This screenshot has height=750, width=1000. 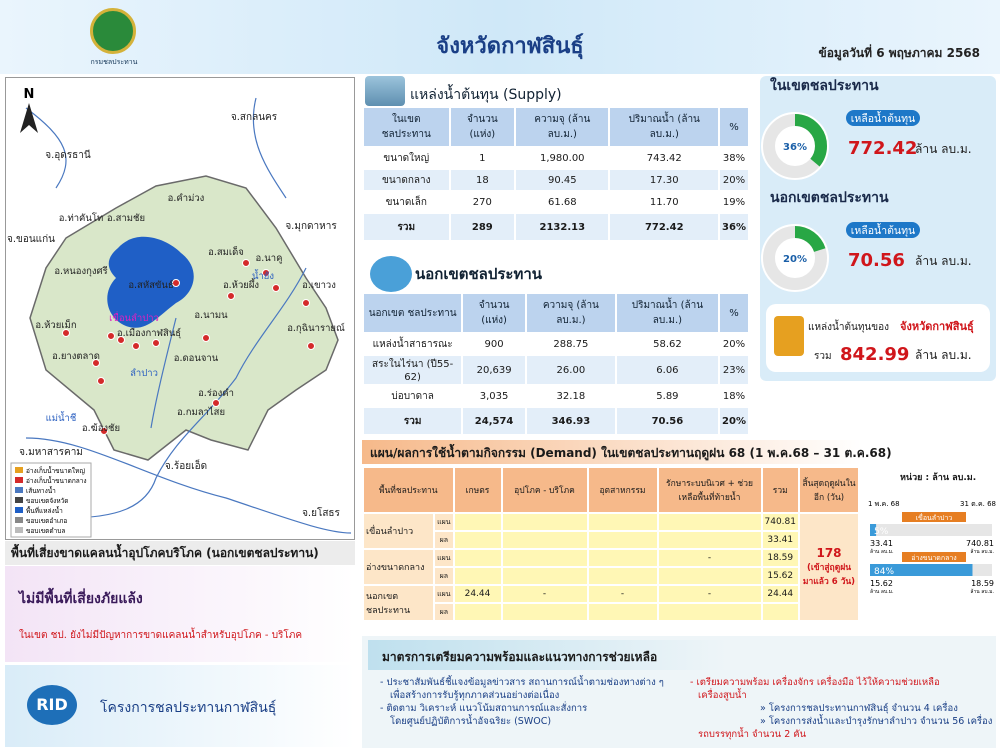 I want to click on row: สระในไร่นา (ปี55-62) 20,639 26.00 6.06 23%, so click(x=555, y=370).